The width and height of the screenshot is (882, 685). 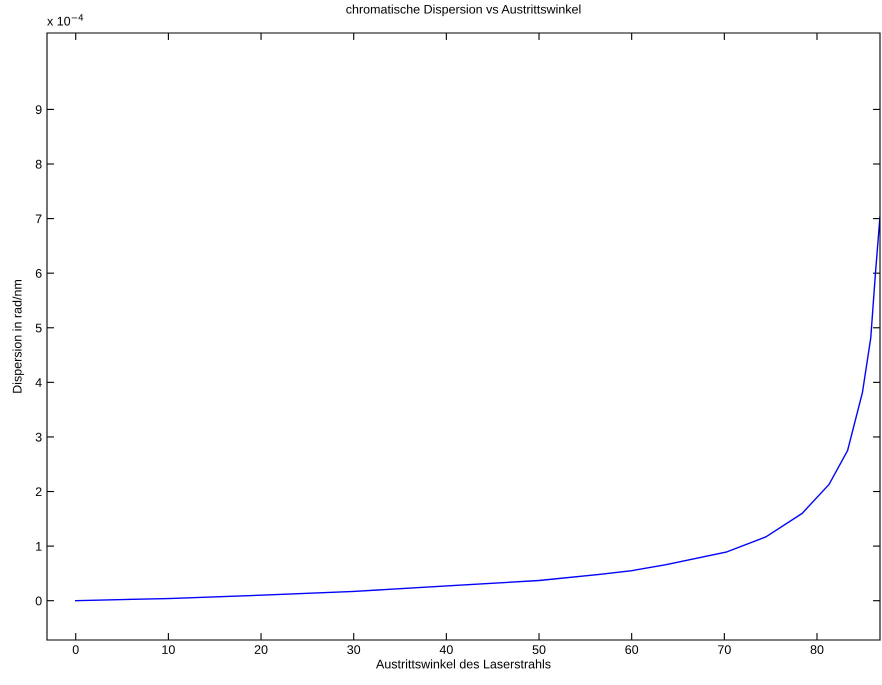 I want to click on x-tick-label: 0, so click(x=75, y=649).